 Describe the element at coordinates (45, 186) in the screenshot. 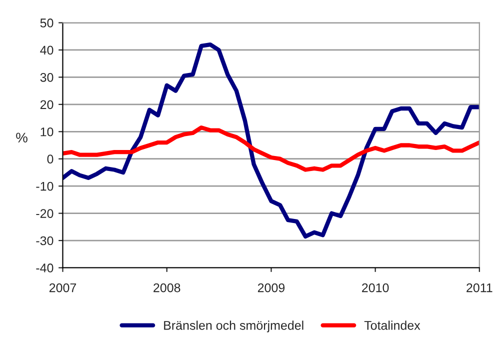

I see `y-tick-label: -10` at that location.